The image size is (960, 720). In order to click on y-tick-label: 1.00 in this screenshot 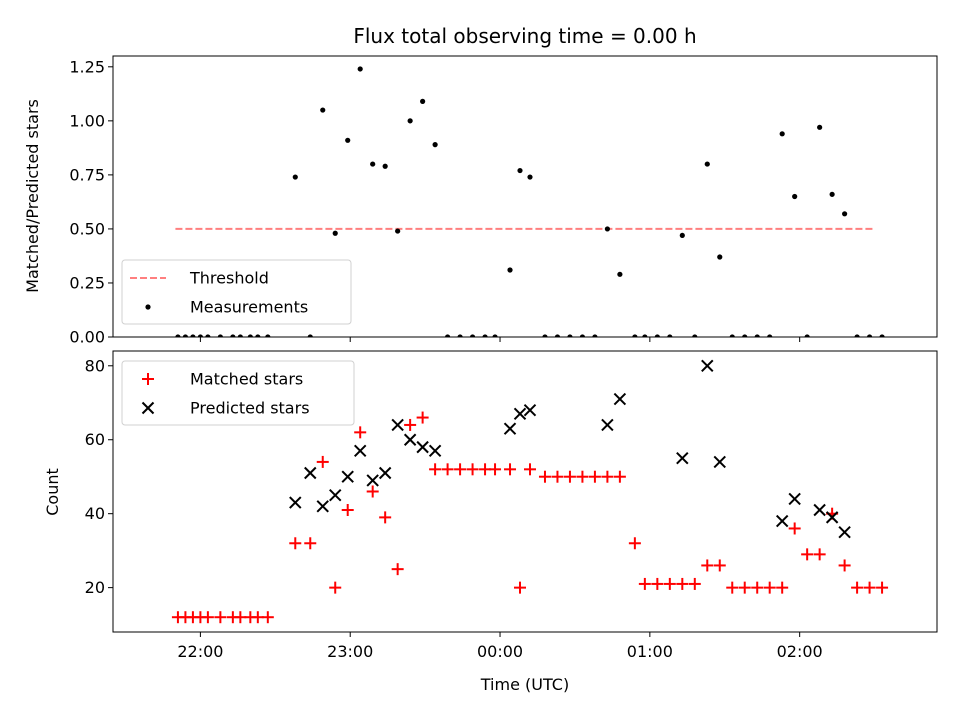, I will do `click(87, 120)`.